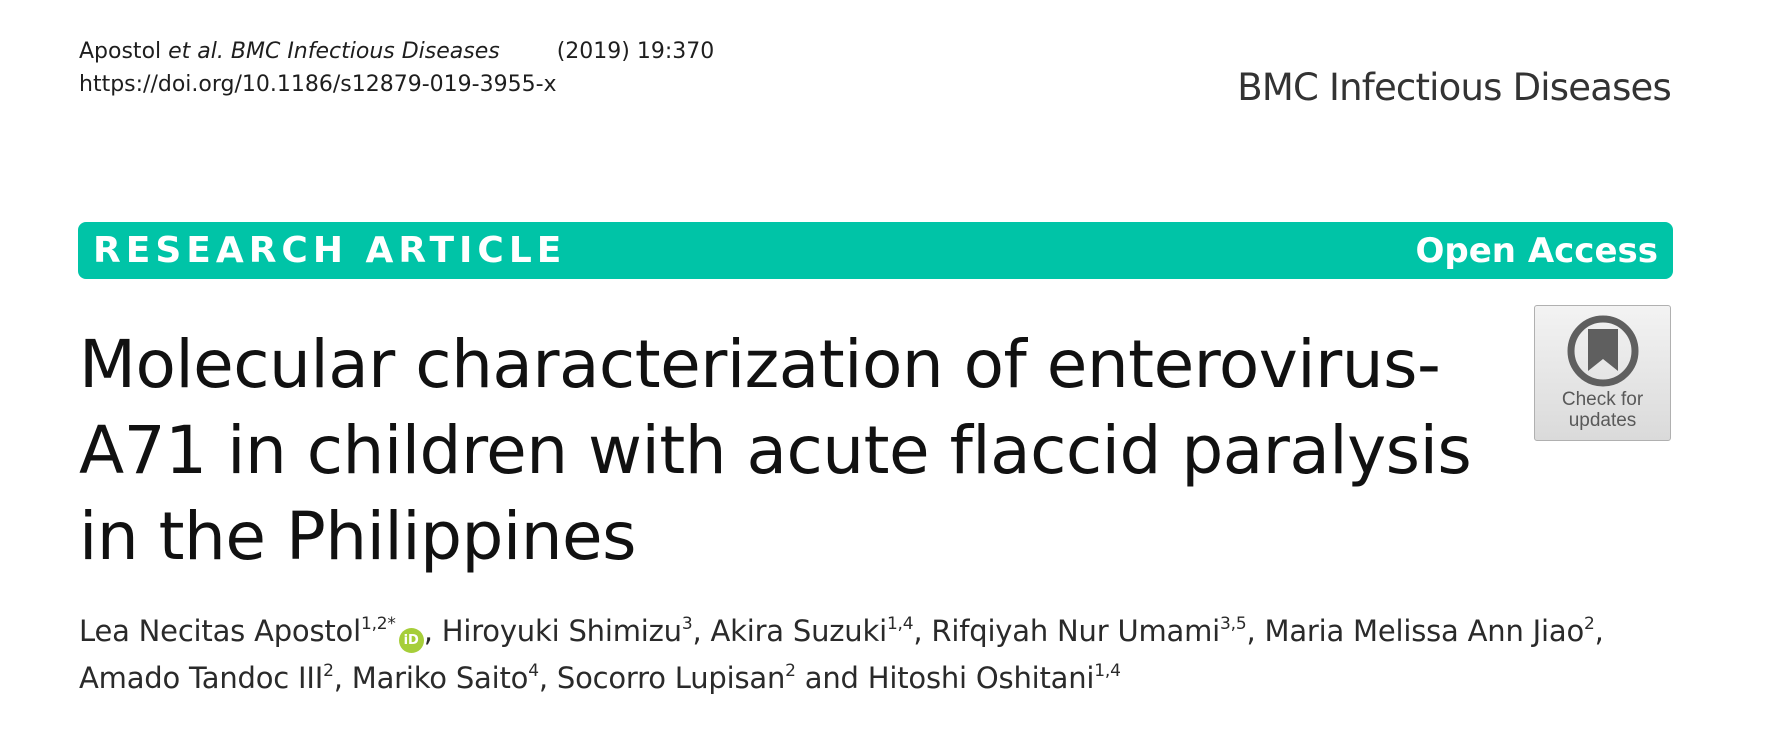  What do you see at coordinates (411, 640) in the screenshot?
I see `orcid-icon: iD` at bounding box center [411, 640].